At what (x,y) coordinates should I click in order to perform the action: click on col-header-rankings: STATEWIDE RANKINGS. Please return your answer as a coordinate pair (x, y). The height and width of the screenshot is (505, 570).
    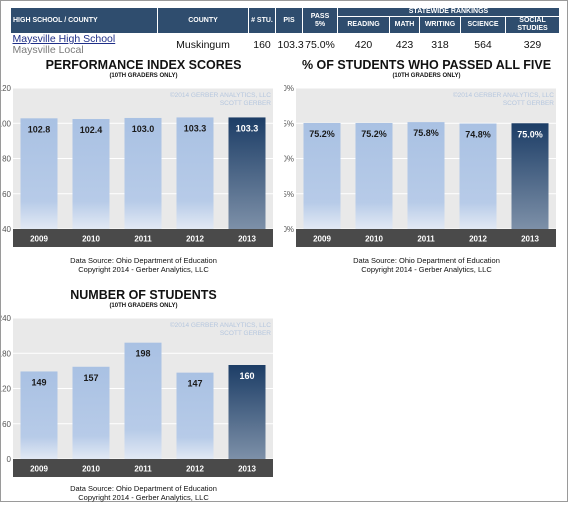
    Looking at the image, I should click on (448, 12).